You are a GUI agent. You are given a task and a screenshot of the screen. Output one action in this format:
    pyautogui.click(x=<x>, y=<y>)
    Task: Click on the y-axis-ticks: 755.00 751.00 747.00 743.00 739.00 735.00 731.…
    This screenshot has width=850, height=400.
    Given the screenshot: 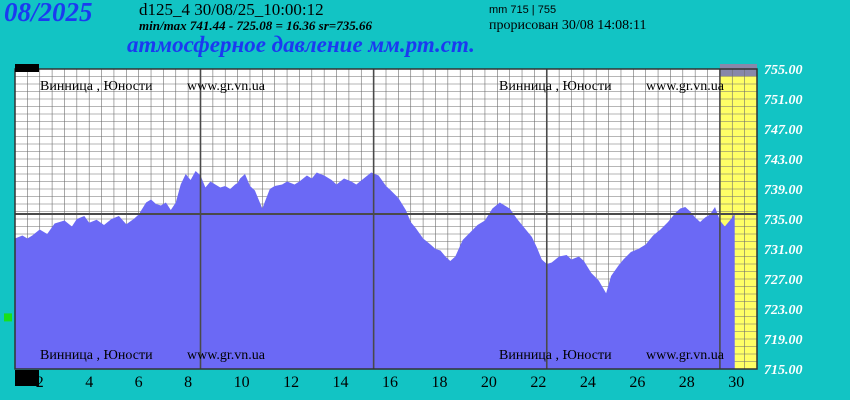 What is the action you would take?
    pyautogui.click(x=783, y=220)
    